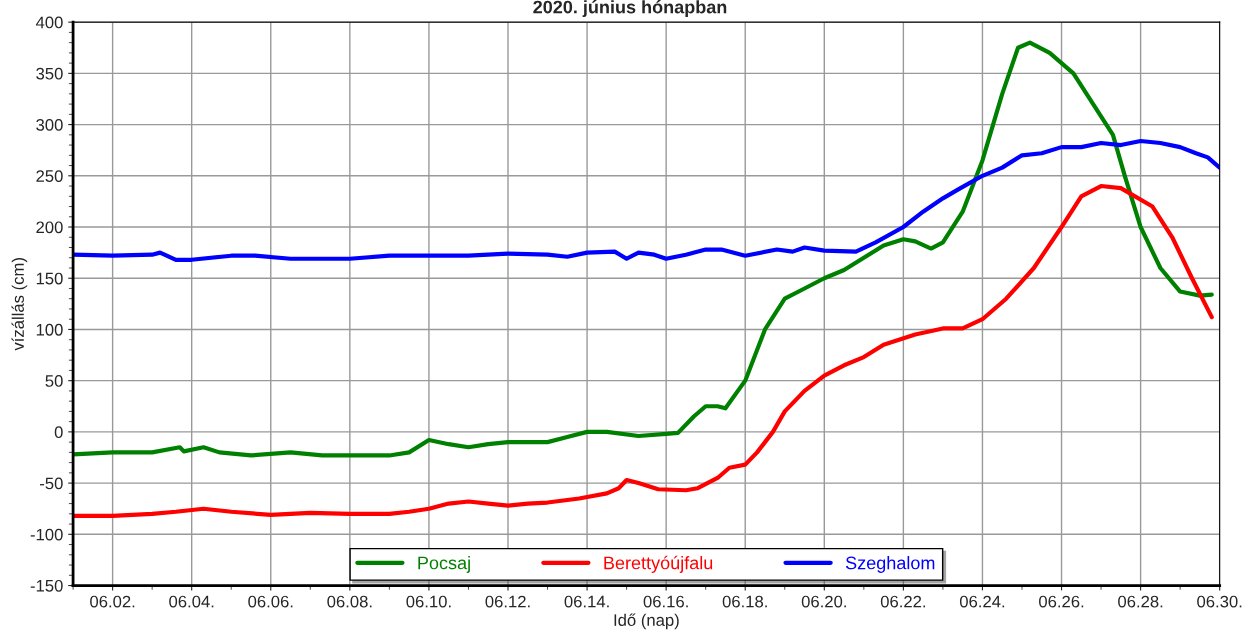 The image size is (1260, 633). What do you see at coordinates (658, 564) in the screenshot?
I see `legend-label: Berettyóújfalu` at bounding box center [658, 564].